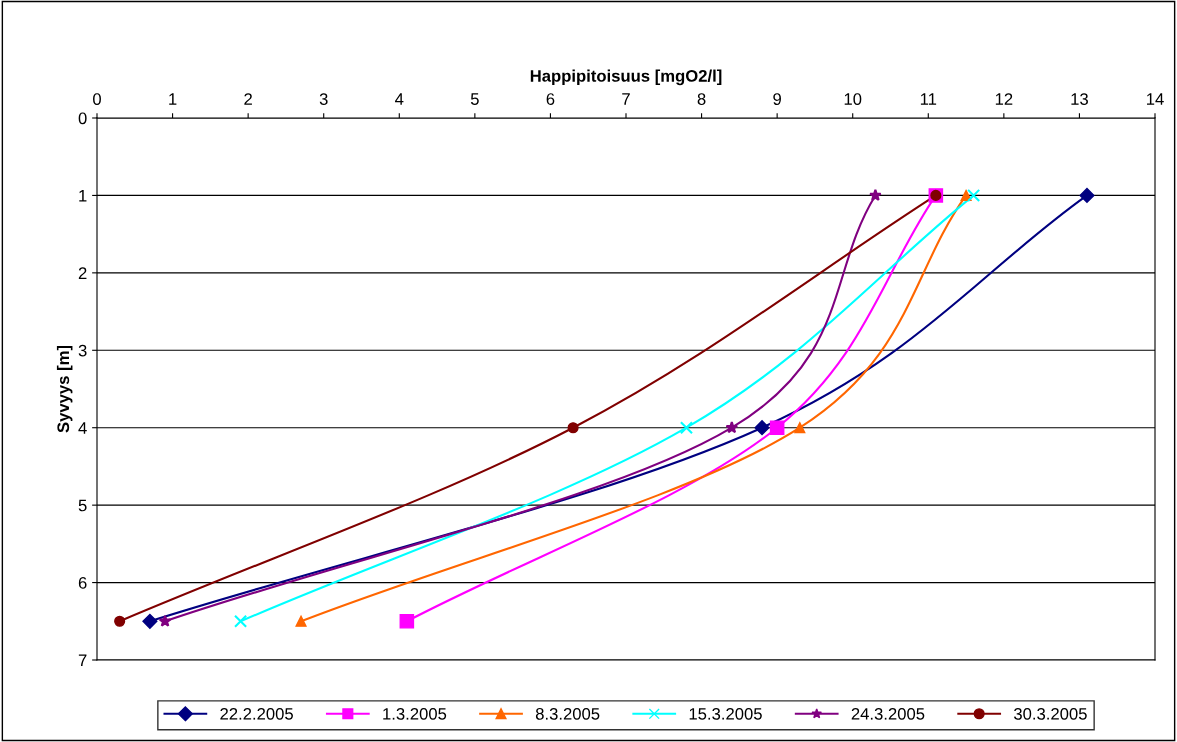 The image size is (1177, 742). Describe the element at coordinates (1079, 99) in the screenshot. I see `x-tick-label: 13` at that location.